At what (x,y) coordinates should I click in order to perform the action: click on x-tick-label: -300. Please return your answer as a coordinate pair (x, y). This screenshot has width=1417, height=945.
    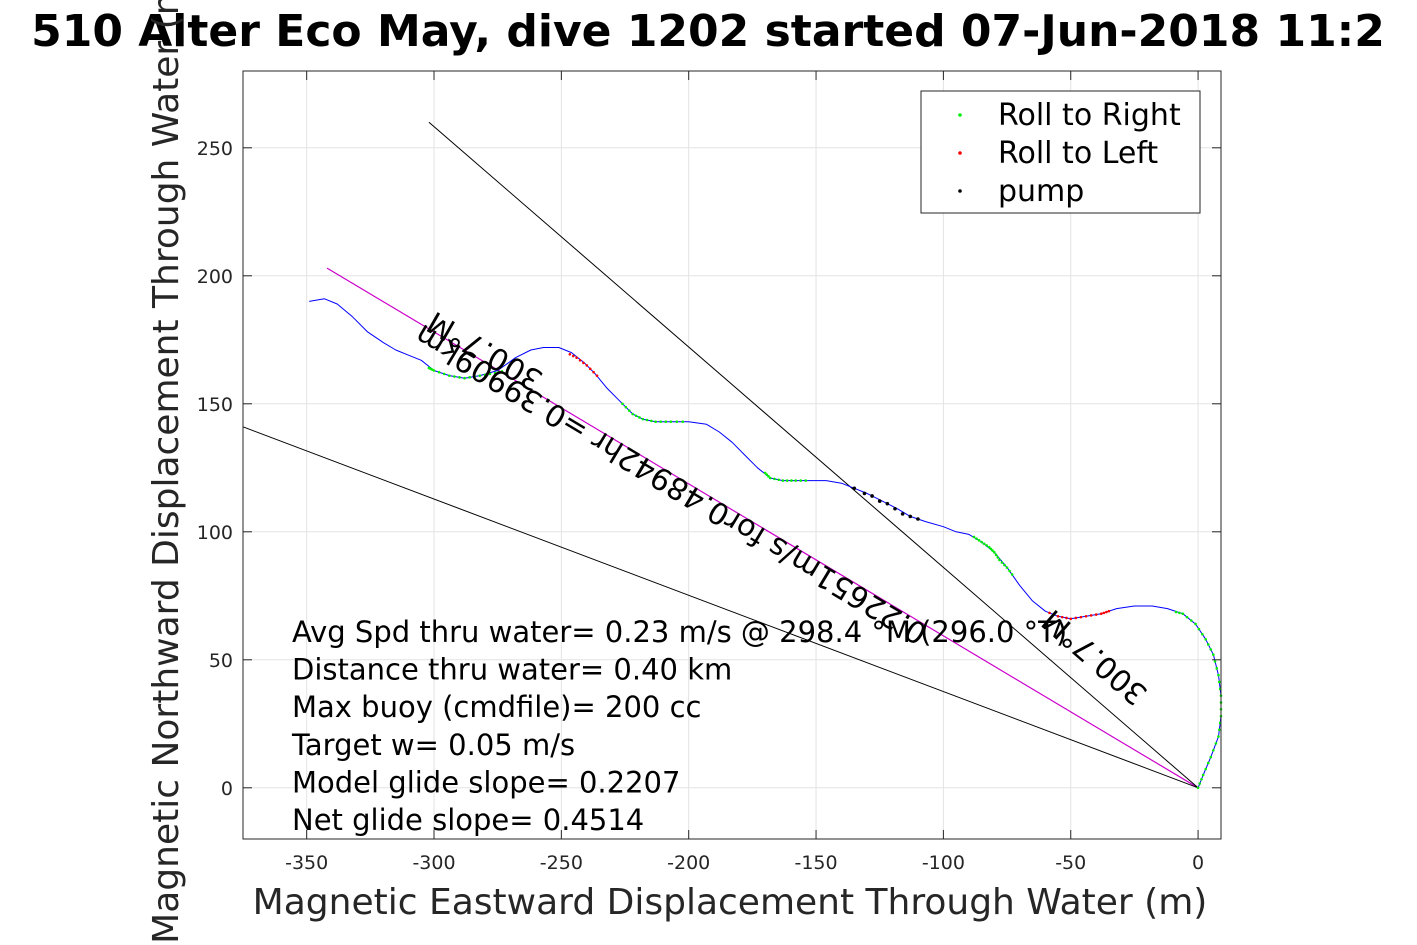
    Looking at the image, I should click on (433, 863).